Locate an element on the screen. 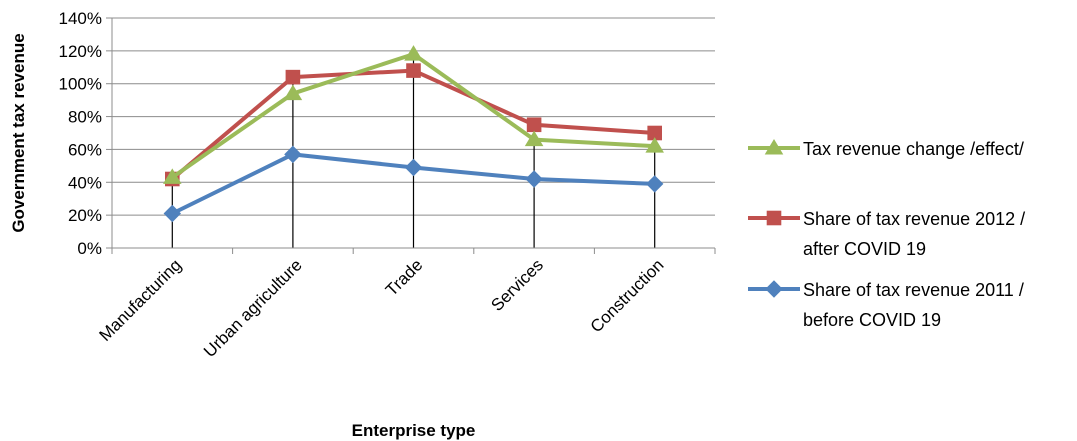 The image size is (1077, 441). y-tick-label: 40% is located at coordinates (85, 182).